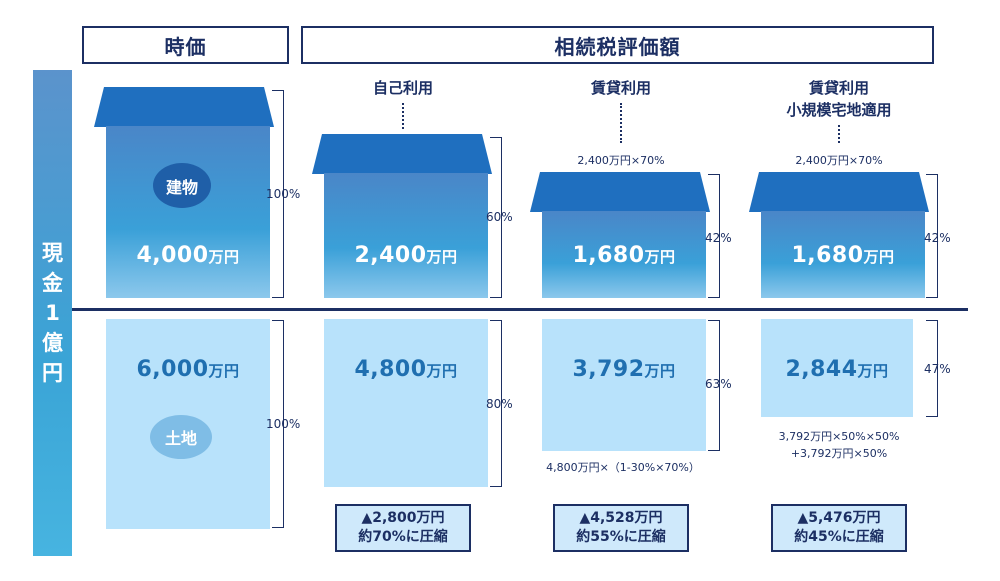  I want to click on building-rental, so click(624, 254).